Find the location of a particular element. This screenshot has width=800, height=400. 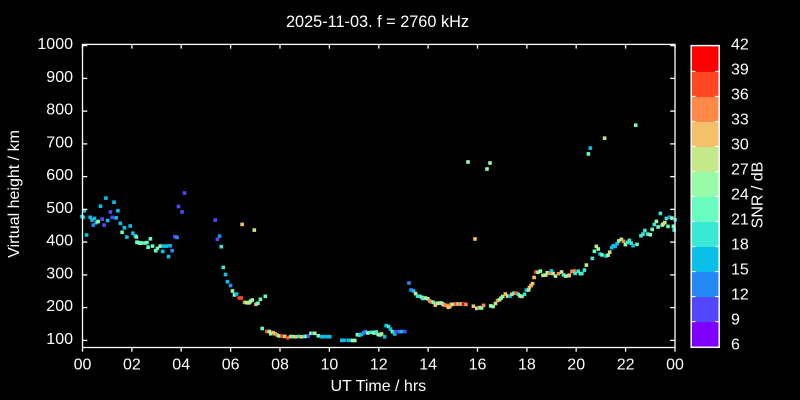

svg-text: 08 is located at coordinates (280, 365).